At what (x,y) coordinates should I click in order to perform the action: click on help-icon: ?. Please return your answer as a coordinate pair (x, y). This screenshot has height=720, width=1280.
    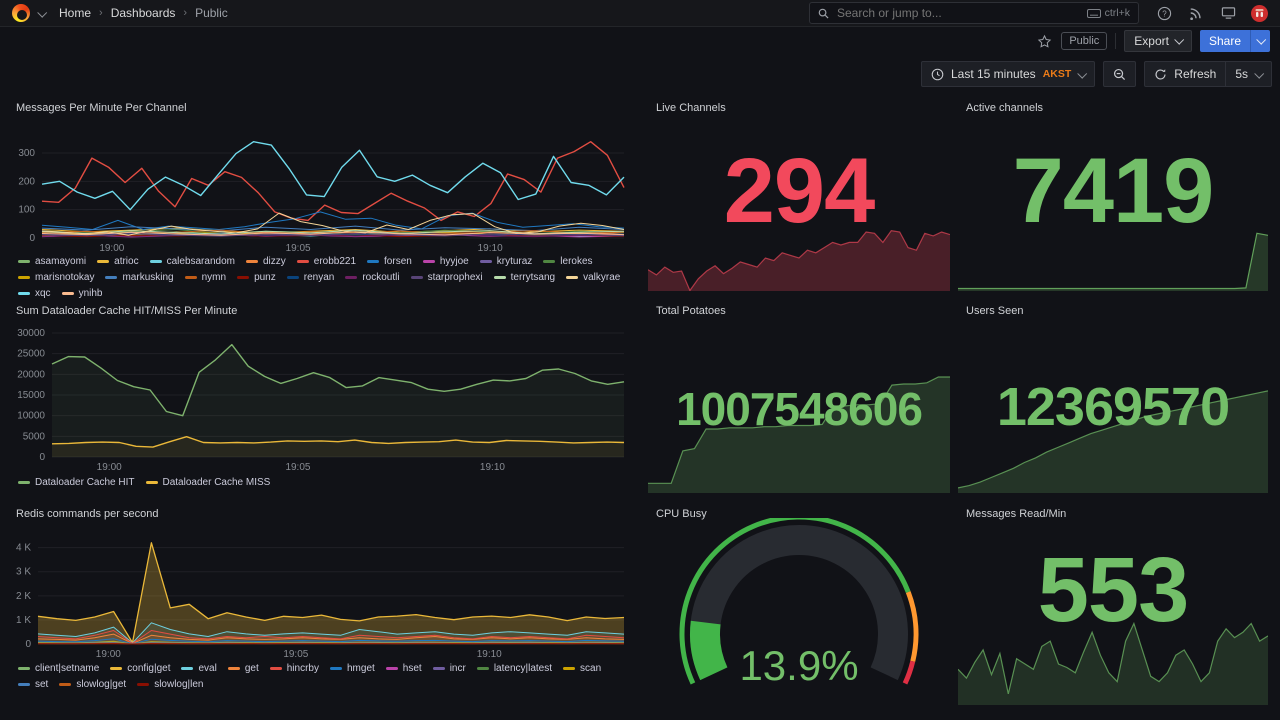
    Looking at the image, I should click on (1164, 13).